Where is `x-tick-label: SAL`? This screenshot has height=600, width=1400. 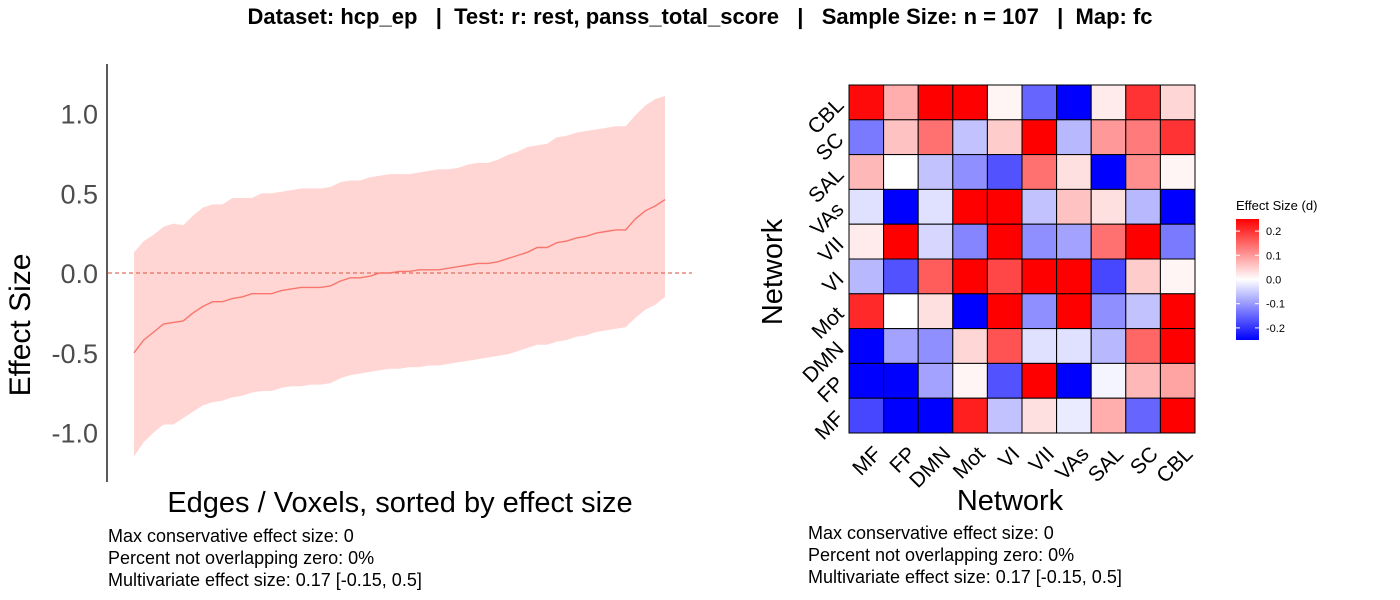
x-tick-label: SAL is located at coordinates (1106, 464).